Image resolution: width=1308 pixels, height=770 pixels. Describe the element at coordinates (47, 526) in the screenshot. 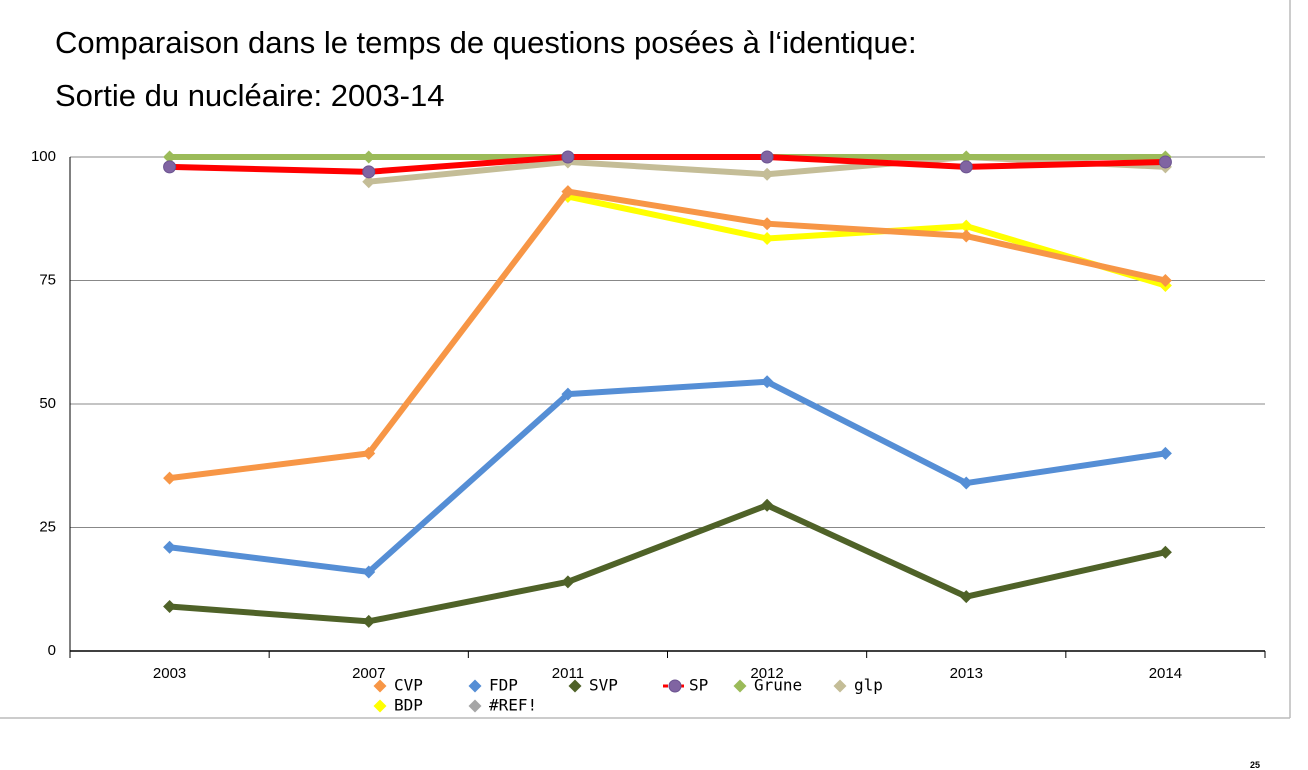

I see `y-tick-label: 25` at that location.